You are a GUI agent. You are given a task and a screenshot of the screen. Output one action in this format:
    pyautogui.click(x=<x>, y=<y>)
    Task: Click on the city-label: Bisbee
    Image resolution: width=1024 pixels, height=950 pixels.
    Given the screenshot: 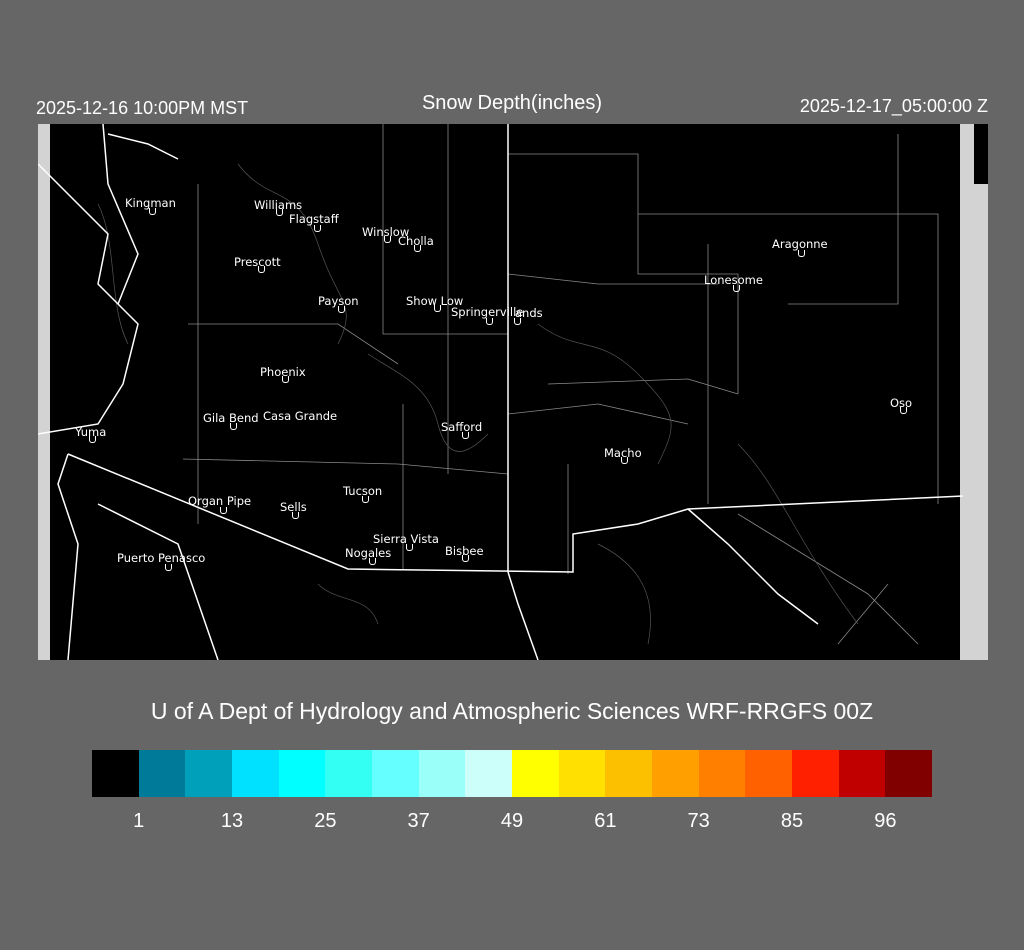 What is the action you would take?
    pyautogui.click(x=464, y=551)
    